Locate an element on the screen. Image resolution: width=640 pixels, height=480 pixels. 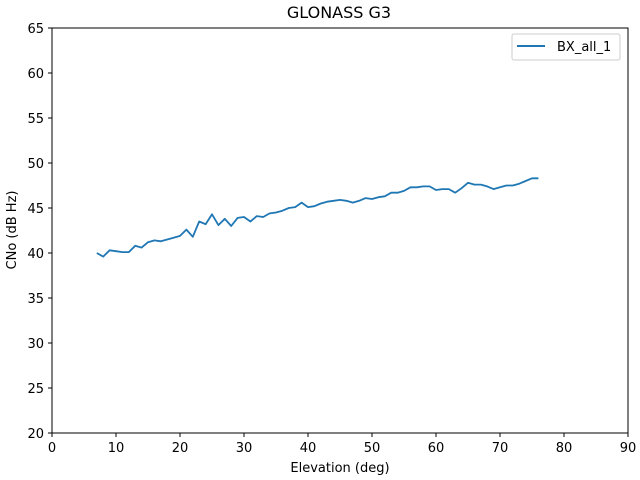
y-axis-ticks: 20 25 30 35 40 45 50 55 60 65 is located at coordinates (39, 232).